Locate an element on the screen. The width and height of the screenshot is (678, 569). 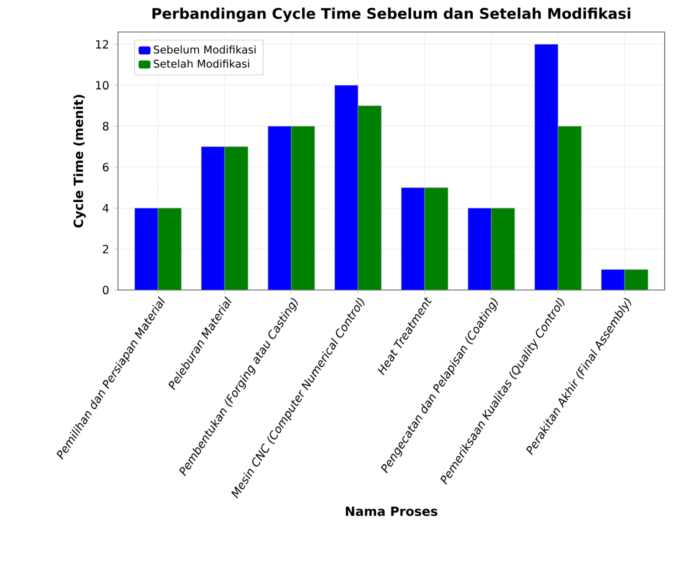
y-tick-label: 6 is located at coordinates (105, 167).